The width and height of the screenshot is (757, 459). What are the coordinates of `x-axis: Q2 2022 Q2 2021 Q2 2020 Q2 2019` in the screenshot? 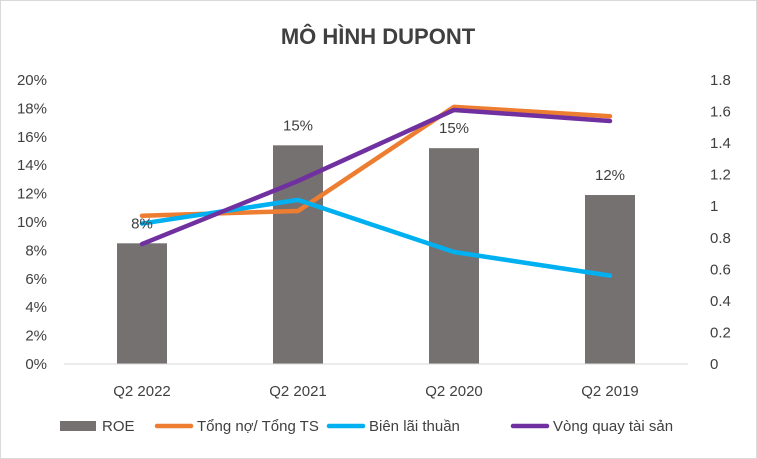 It's located at (376, 381).